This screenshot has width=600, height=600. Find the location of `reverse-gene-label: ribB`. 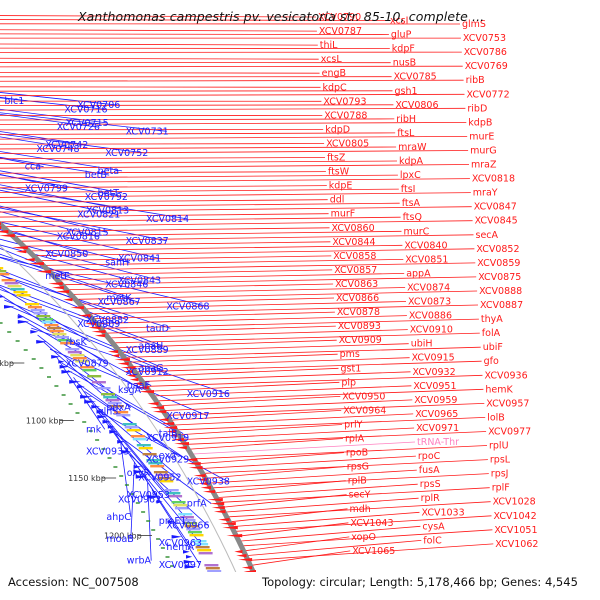

reverse-gene-label: ribB is located at coordinates (475, 80).